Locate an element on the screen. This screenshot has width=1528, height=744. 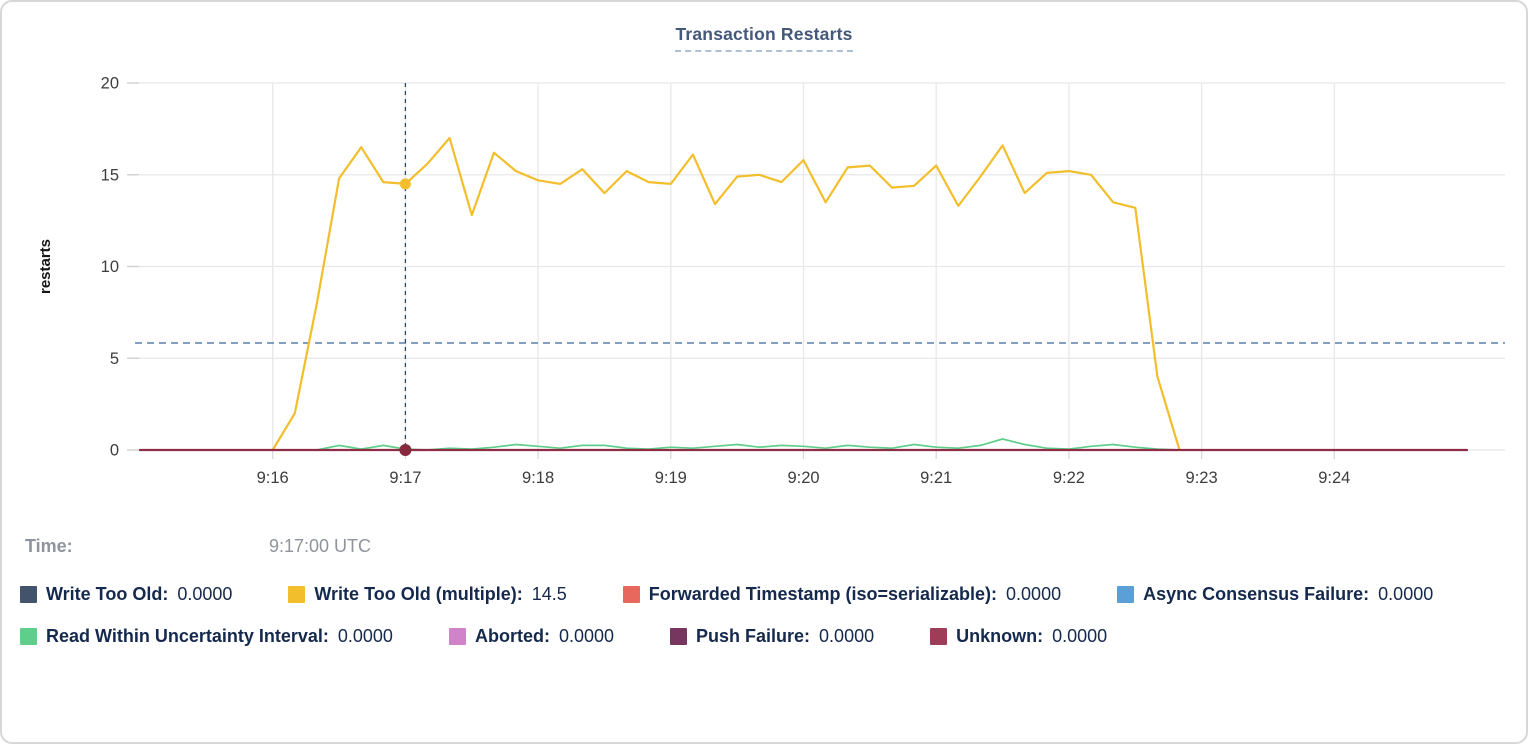
legend-value: 14.5 is located at coordinates (549, 594).